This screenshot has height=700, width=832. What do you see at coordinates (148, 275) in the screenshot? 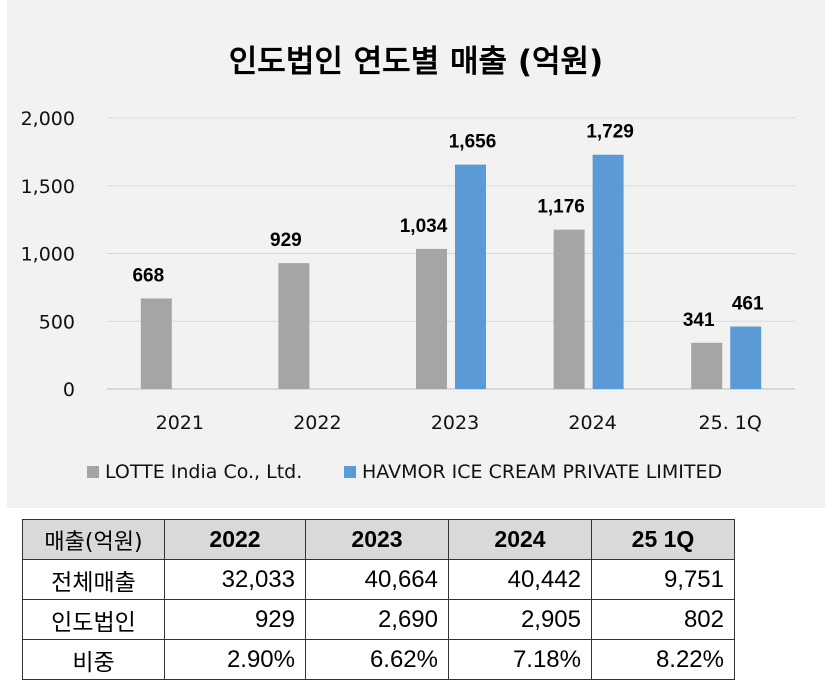
I see `data-label: 668` at bounding box center [148, 275].